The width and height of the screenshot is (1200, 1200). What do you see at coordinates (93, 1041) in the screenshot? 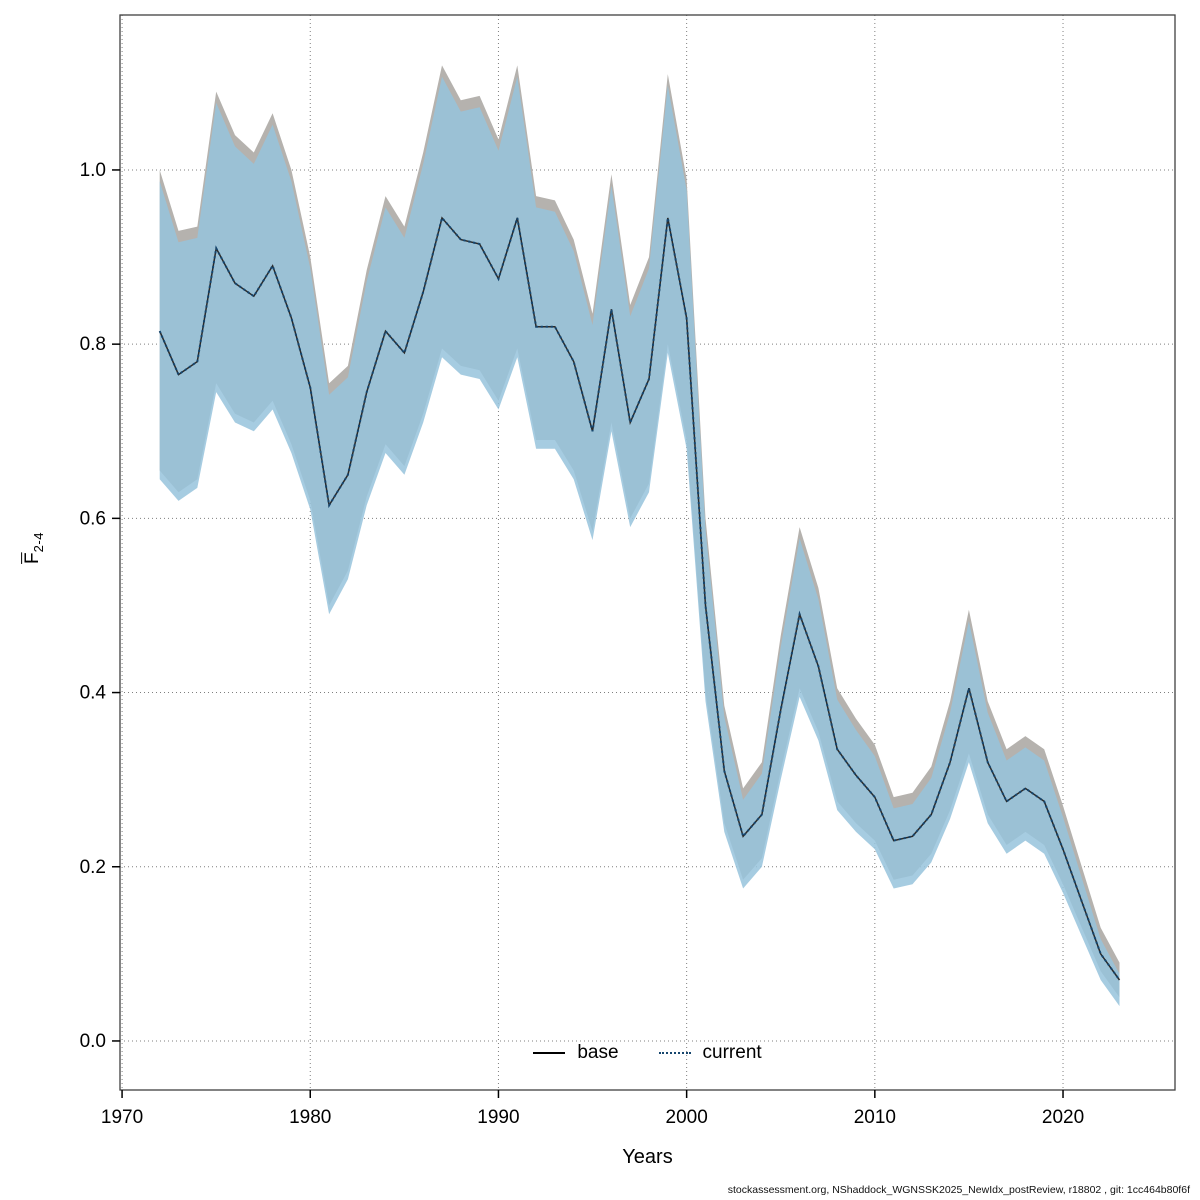
I see `y-tick-label: 0.0` at bounding box center [93, 1041].